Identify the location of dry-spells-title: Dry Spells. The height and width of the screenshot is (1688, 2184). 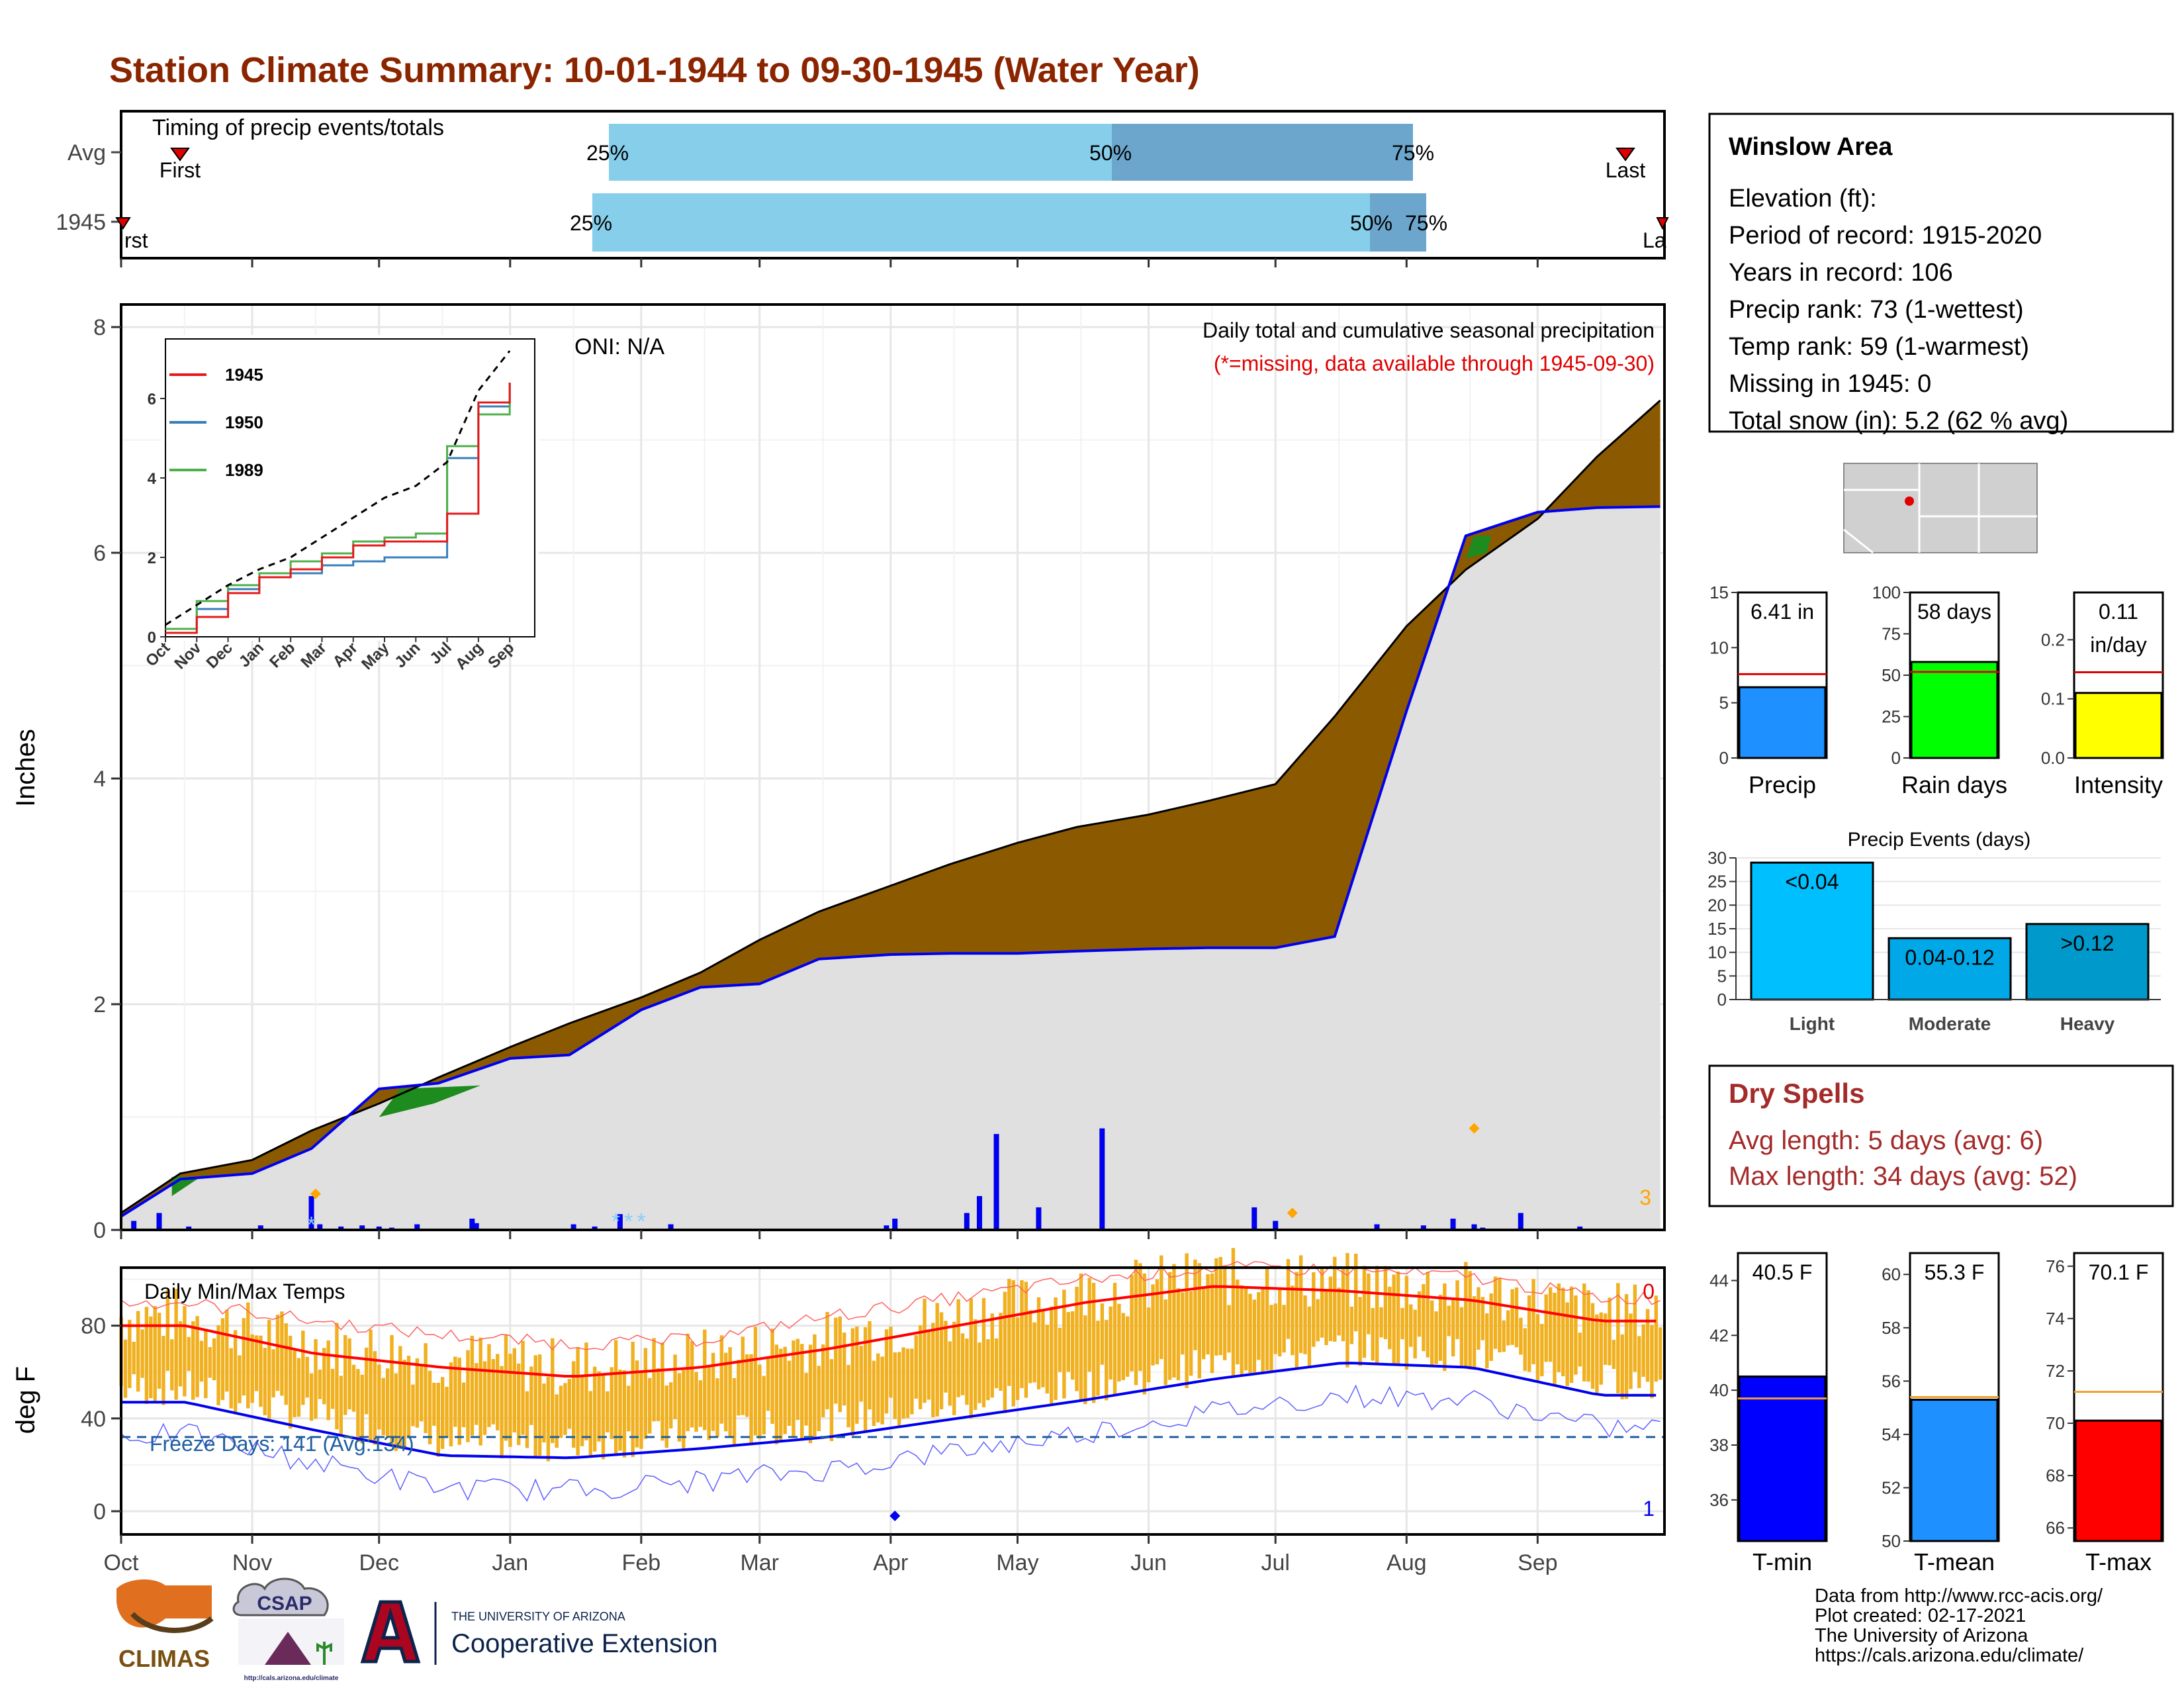
(1797, 1093).